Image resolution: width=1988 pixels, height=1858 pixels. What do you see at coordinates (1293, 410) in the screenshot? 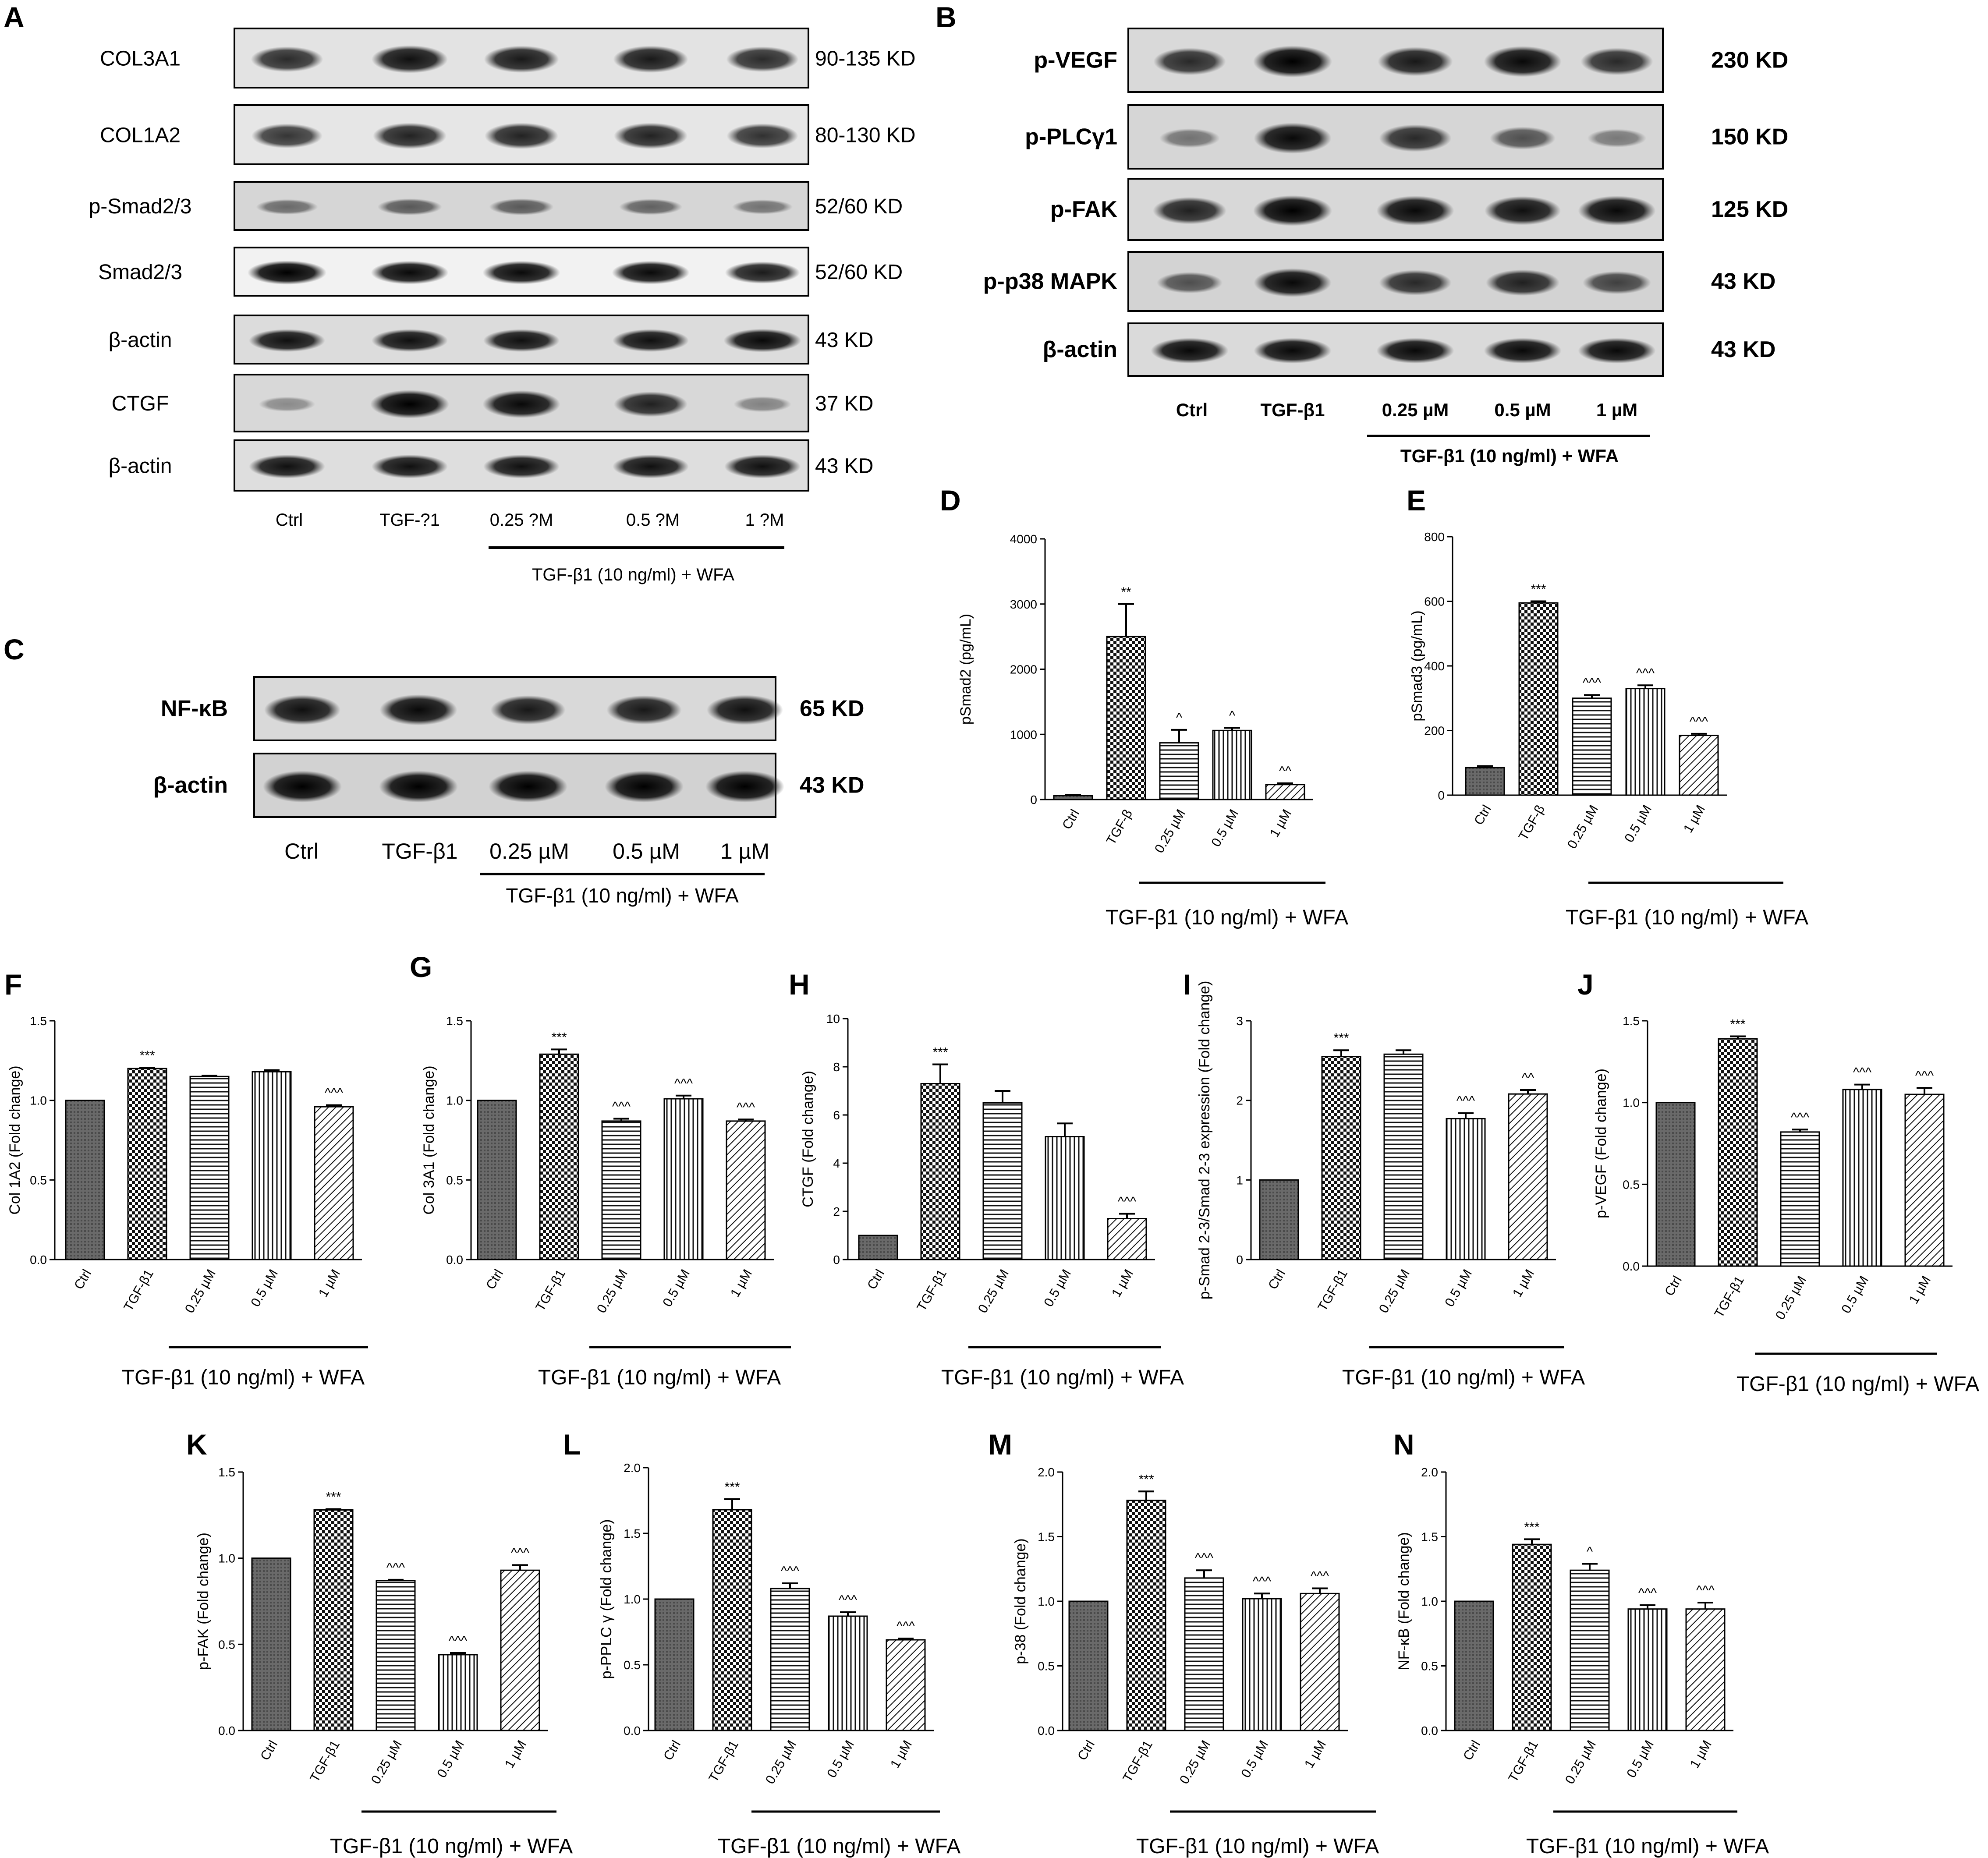
I see `lane-label: TGF-β1` at bounding box center [1293, 410].